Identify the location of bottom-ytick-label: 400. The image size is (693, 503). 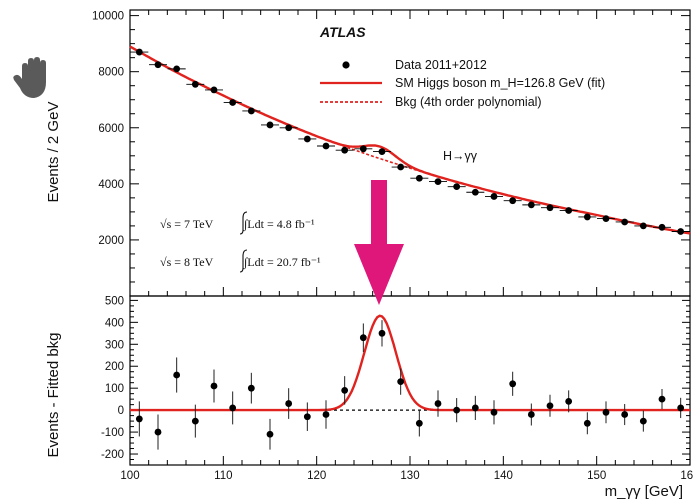
(114, 323).